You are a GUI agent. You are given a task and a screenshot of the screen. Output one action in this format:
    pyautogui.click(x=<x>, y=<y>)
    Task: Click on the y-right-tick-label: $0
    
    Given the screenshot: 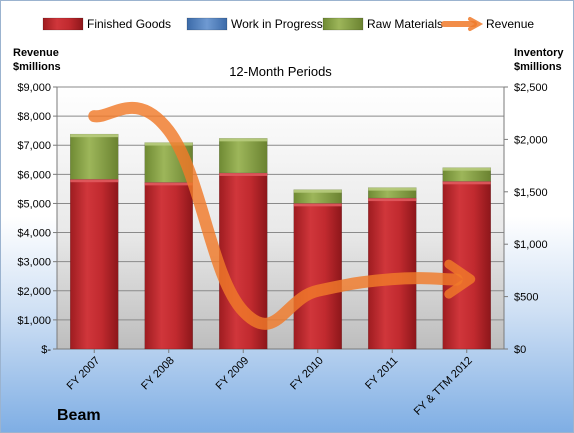 What is the action you would take?
    pyautogui.click(x=520, y=350)
    